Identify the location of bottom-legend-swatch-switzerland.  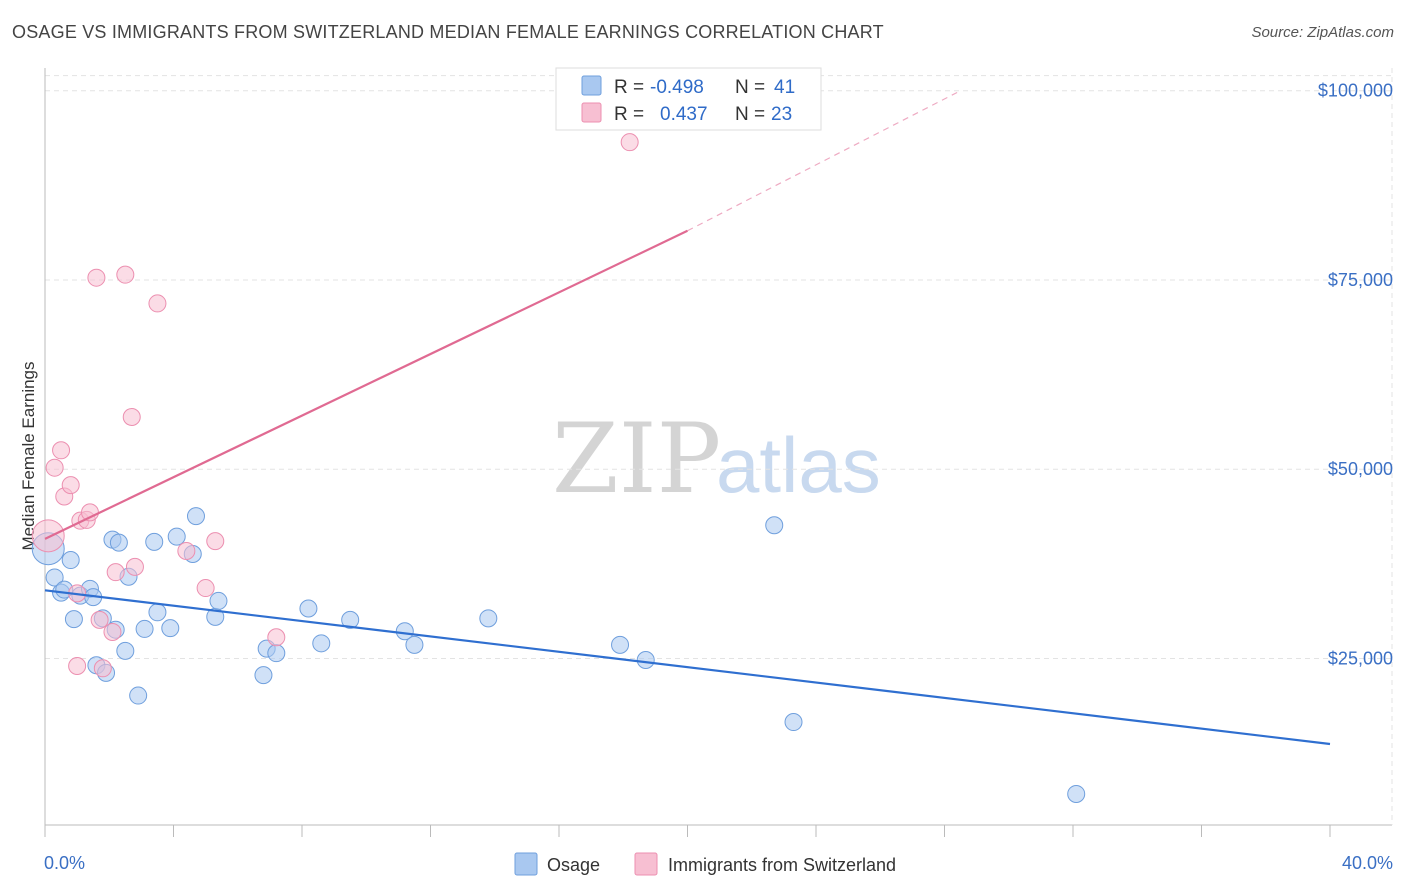
(646, 864).